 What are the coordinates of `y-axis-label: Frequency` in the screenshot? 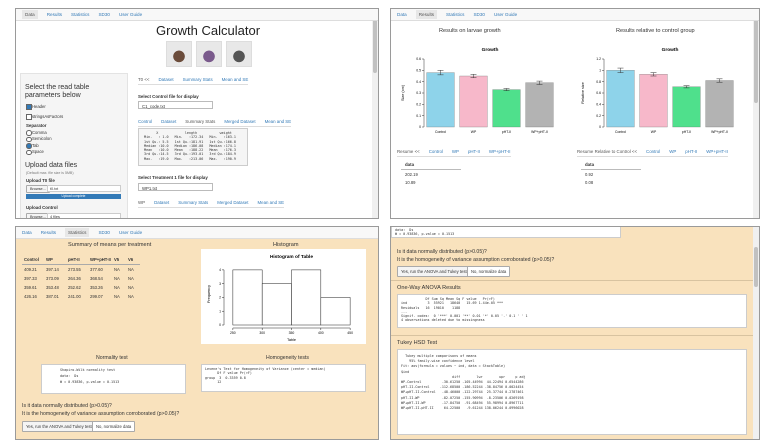 It's located at (209, 294).